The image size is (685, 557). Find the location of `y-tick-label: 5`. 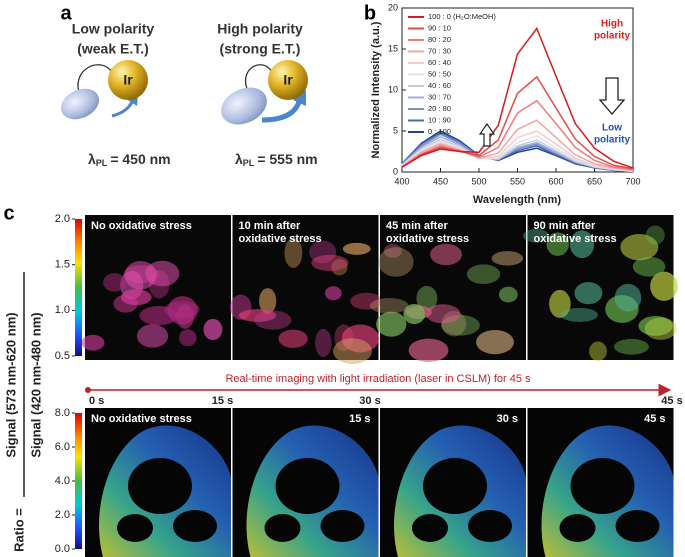

y-tick-label: 5 is located at coordinates (395, 130).